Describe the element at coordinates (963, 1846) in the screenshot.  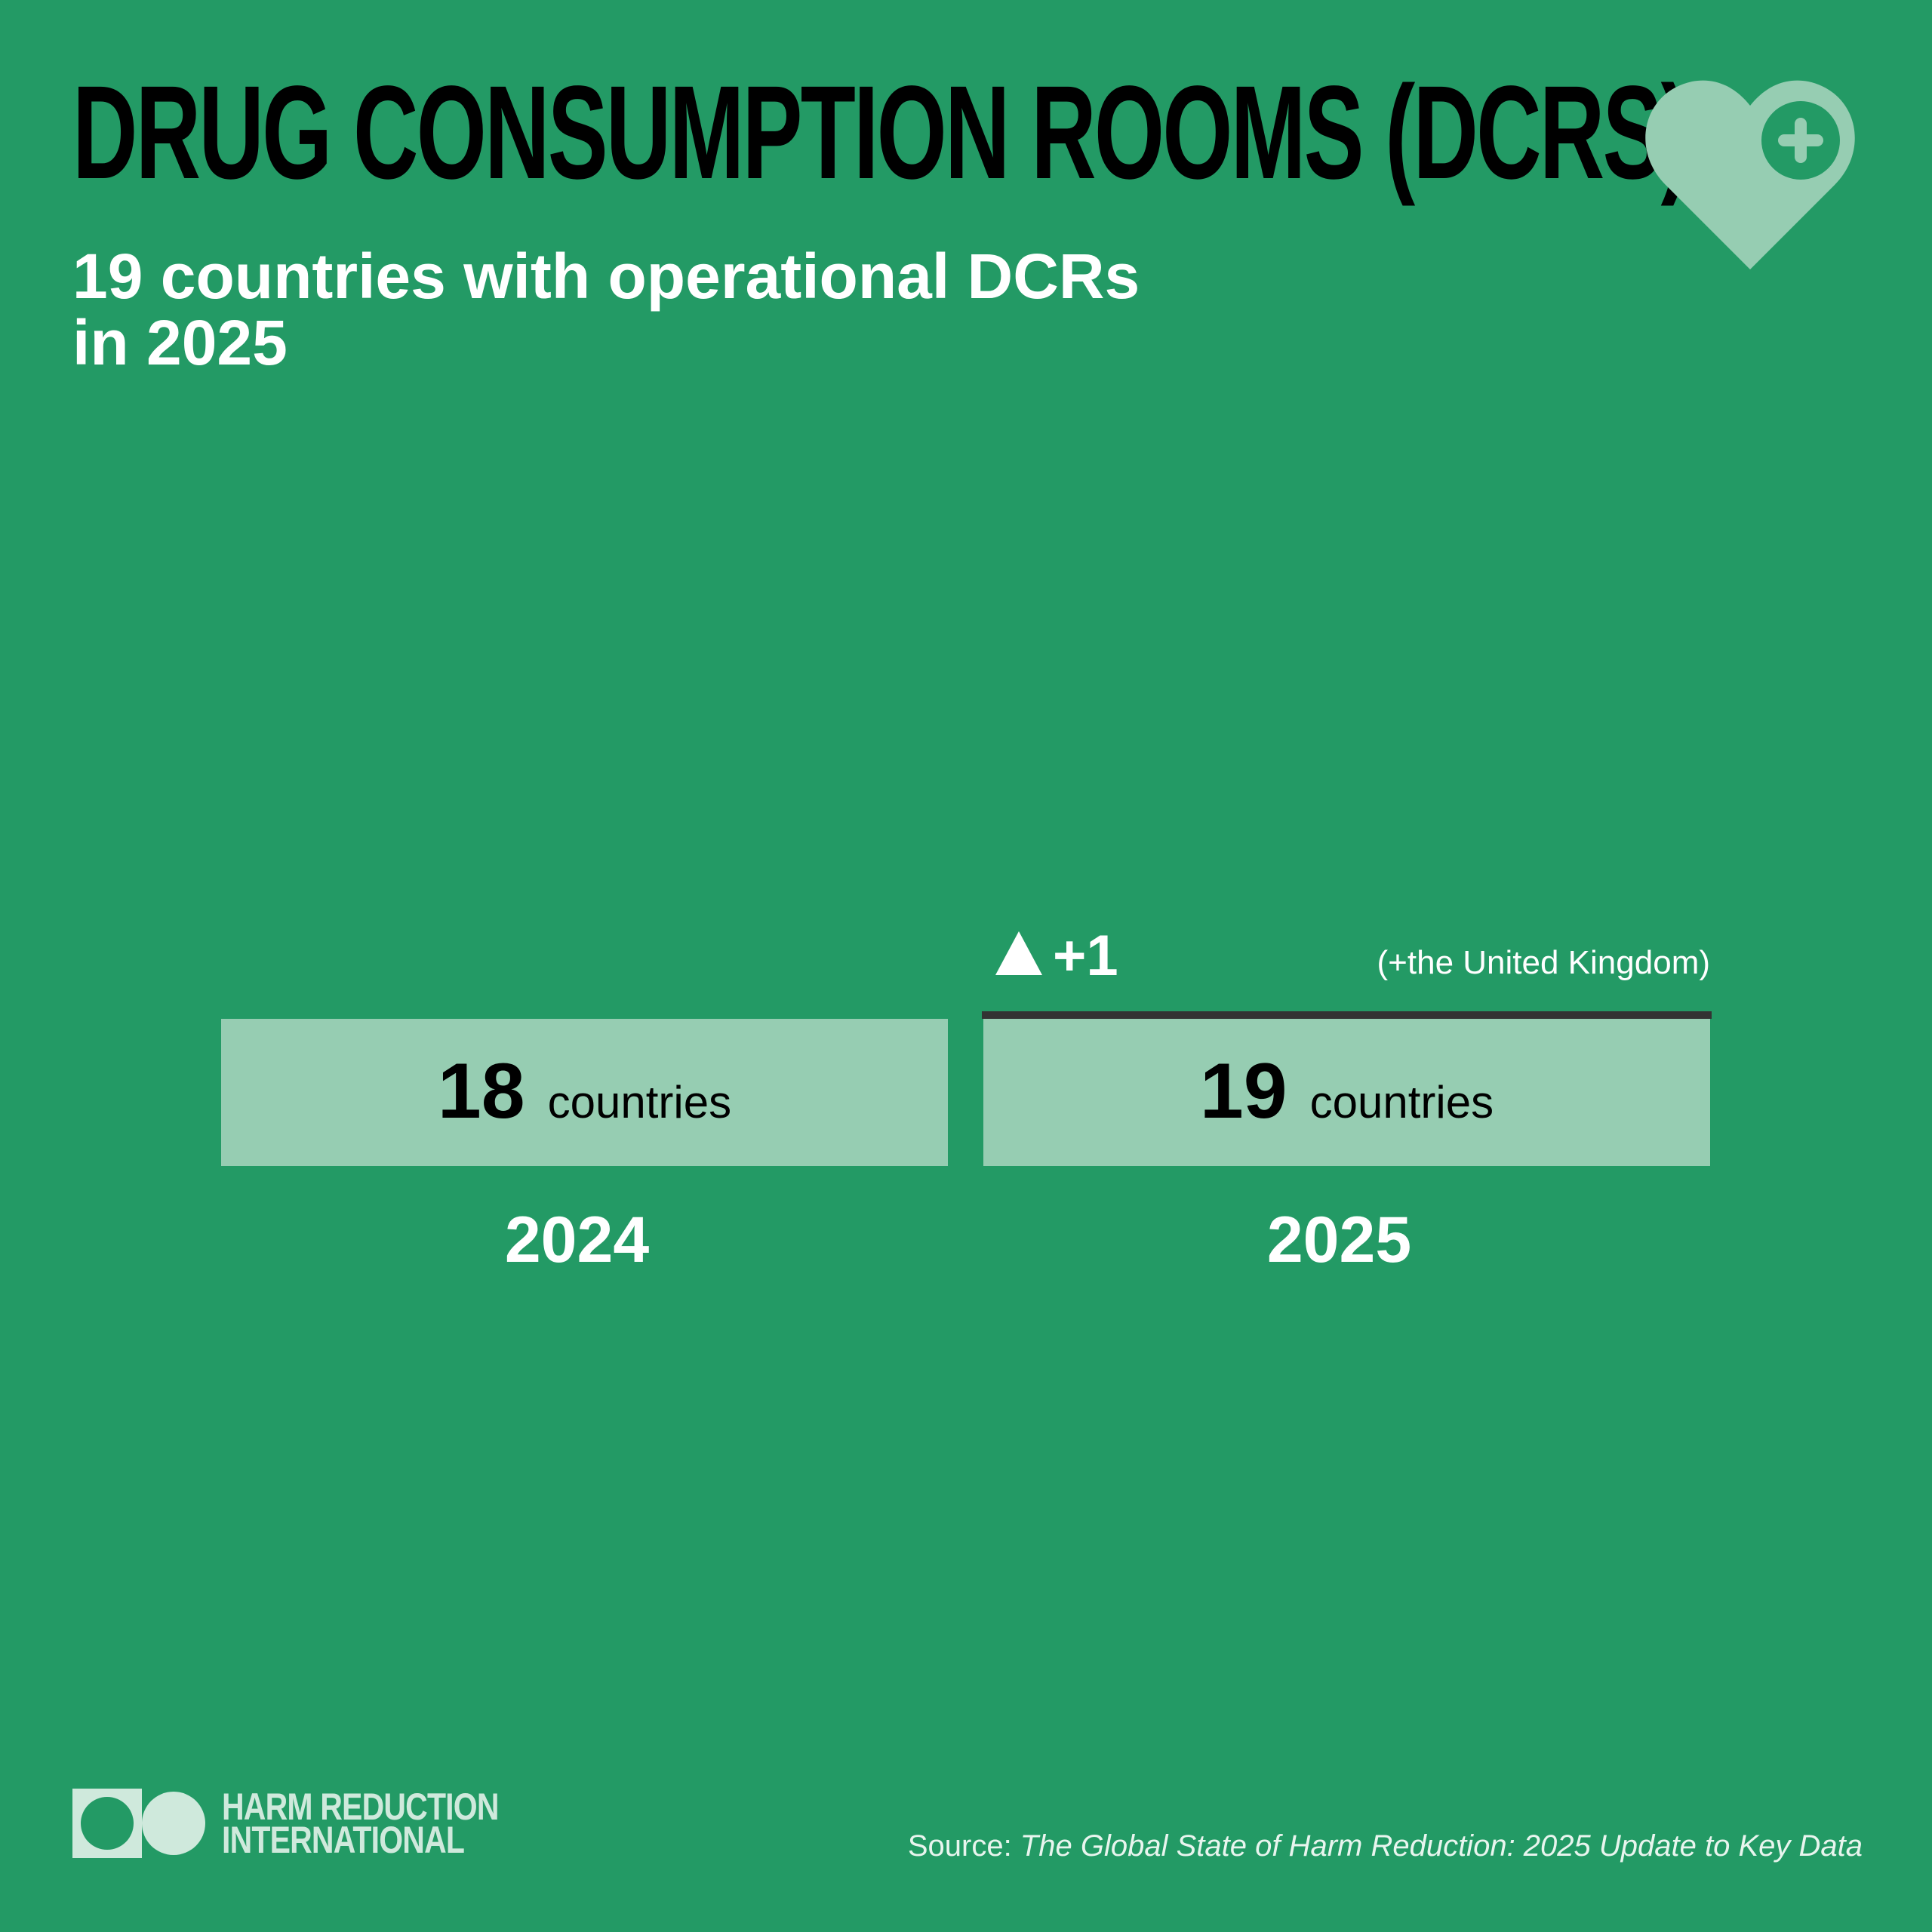
I see `source-label: Source:` at that location.